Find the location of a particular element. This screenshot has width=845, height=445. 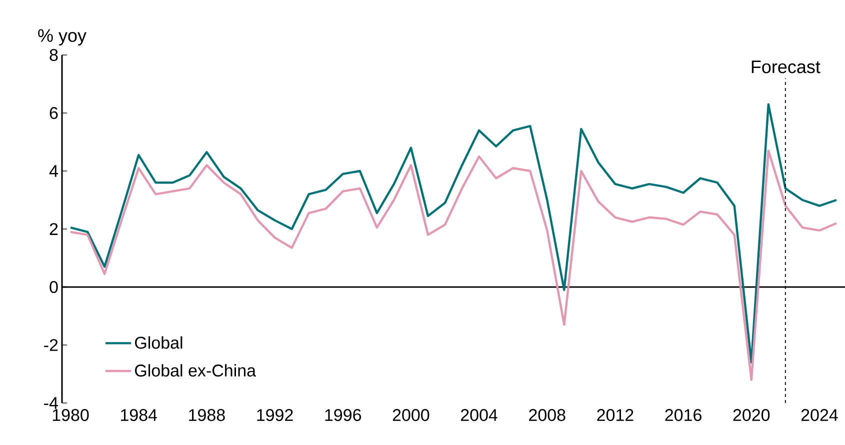

x-tick-label: 1996 is located at coordinates (343, 415).